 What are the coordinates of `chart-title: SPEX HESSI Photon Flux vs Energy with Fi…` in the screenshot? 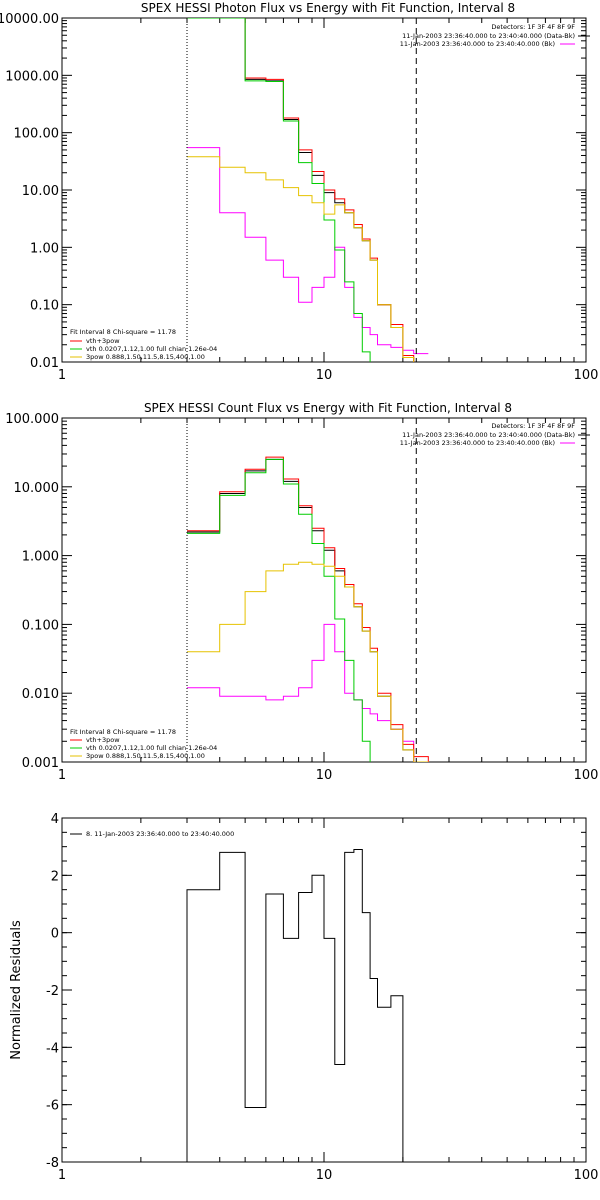 It's located at (328, 8).